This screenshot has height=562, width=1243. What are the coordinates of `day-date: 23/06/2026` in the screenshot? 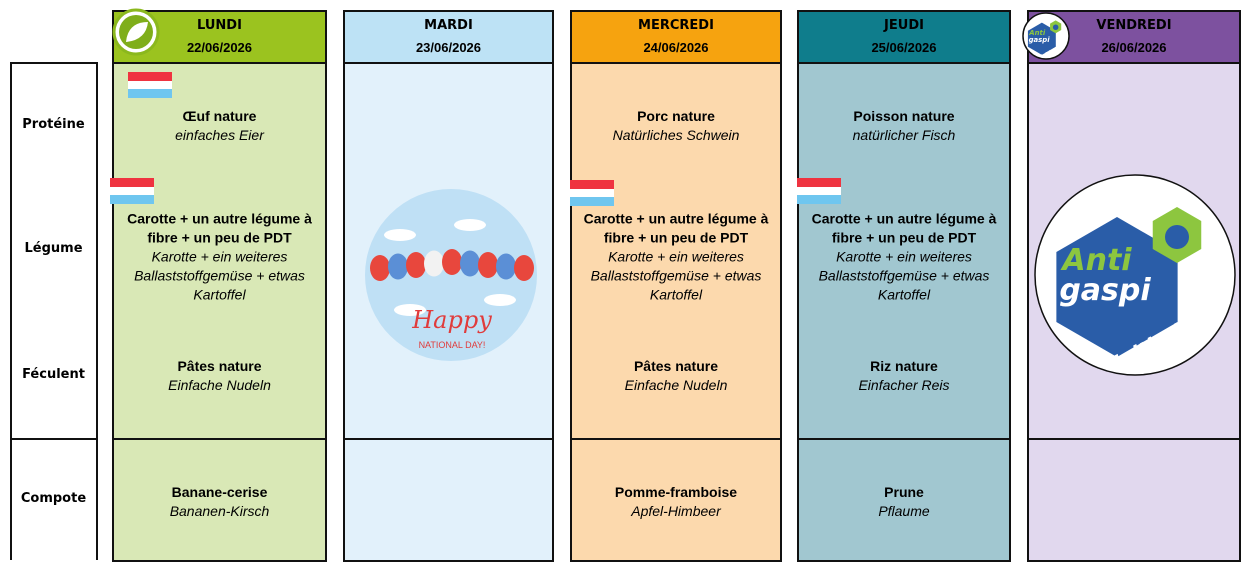 It's located at (448, 47).